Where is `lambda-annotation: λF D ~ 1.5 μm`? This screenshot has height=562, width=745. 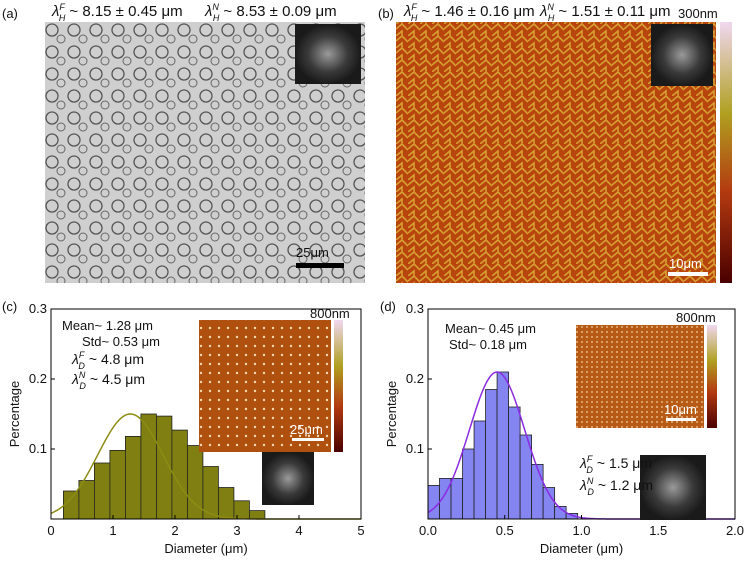 lambda-annotation: λF D ~ 1.5 μm is located at coordinates (615, 464).